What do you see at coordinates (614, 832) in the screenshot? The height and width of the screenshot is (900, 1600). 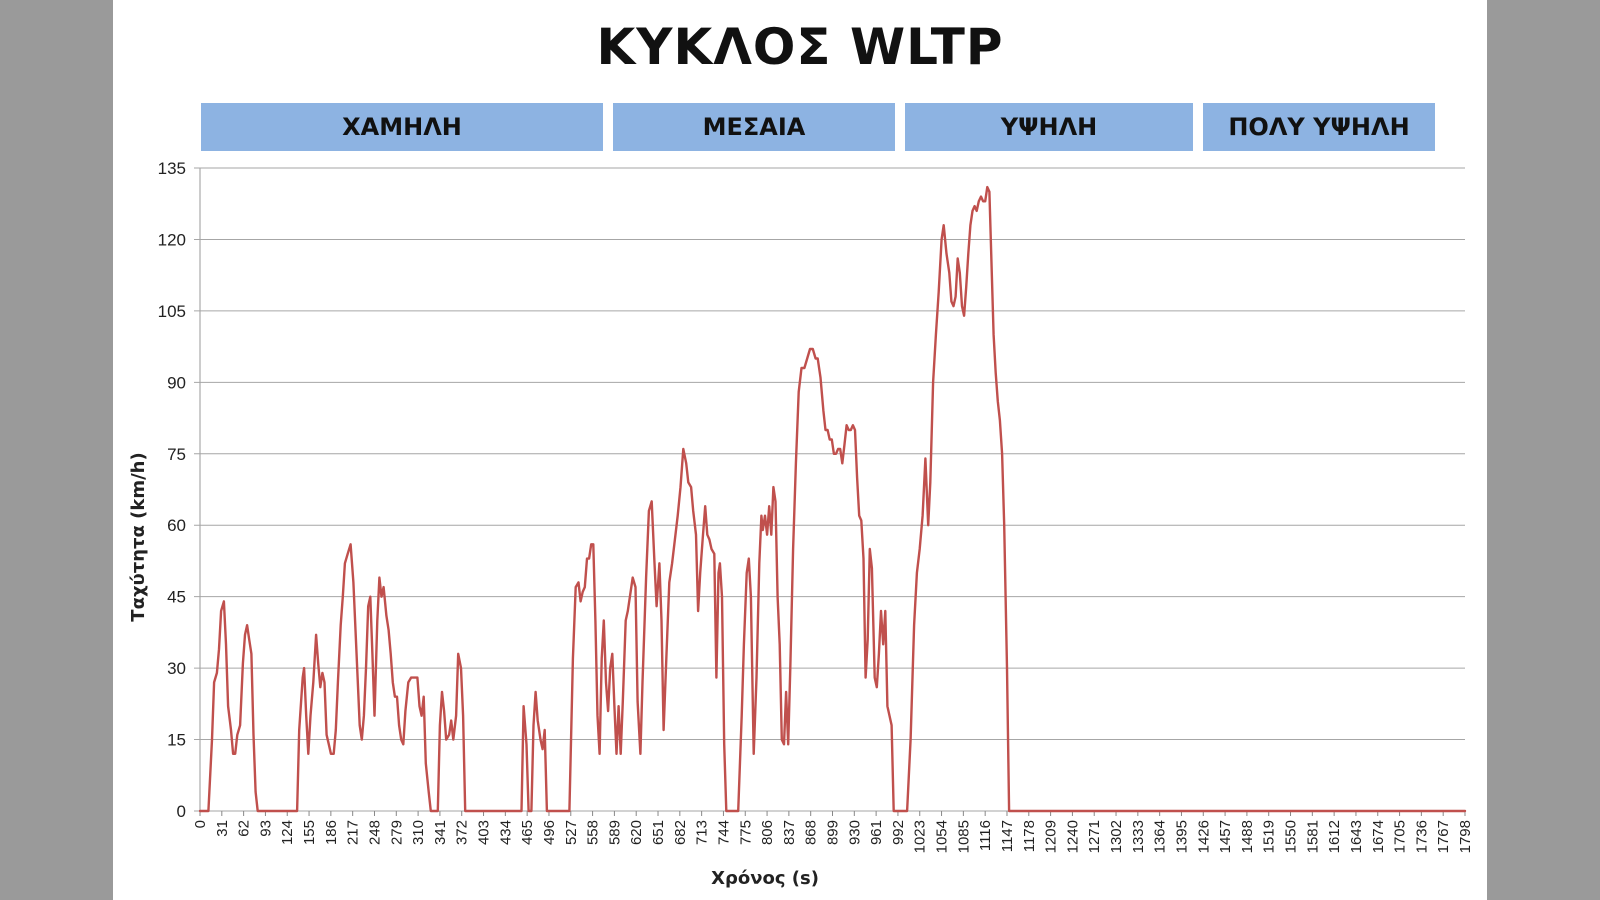 I see `x-tick-label: 589` at bounding box center [614, 832].